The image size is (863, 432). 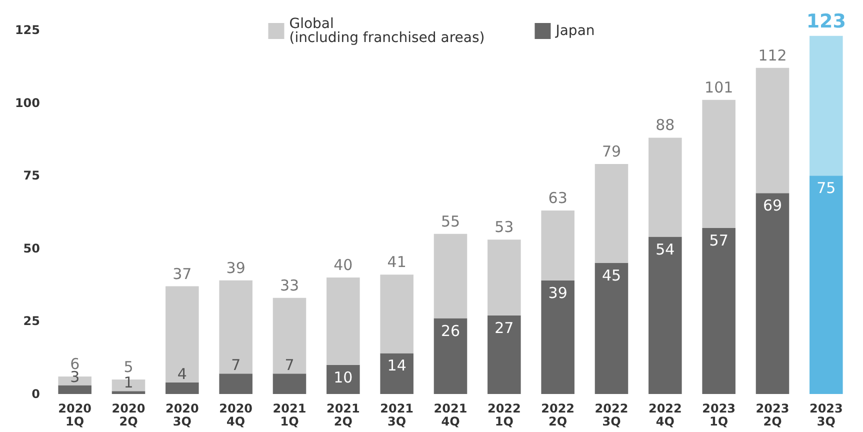 I want to click on data-label: 69, so click(x=772, y=205).